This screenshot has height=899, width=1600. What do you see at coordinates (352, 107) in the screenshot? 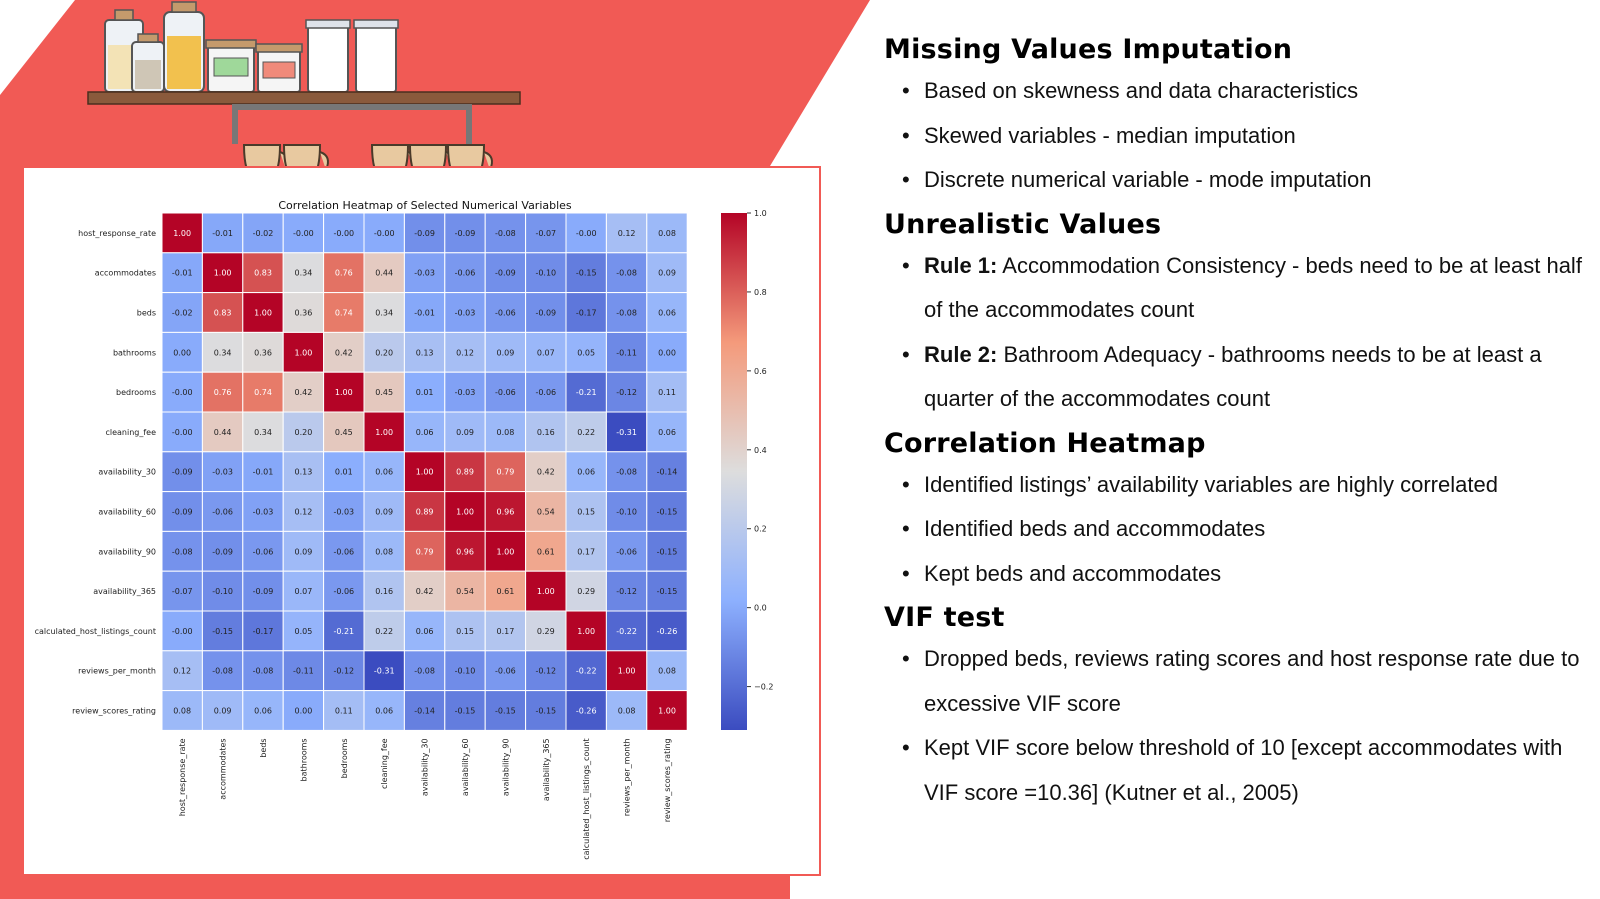
I see `shelf-rail` at bounding box center [352, 107].